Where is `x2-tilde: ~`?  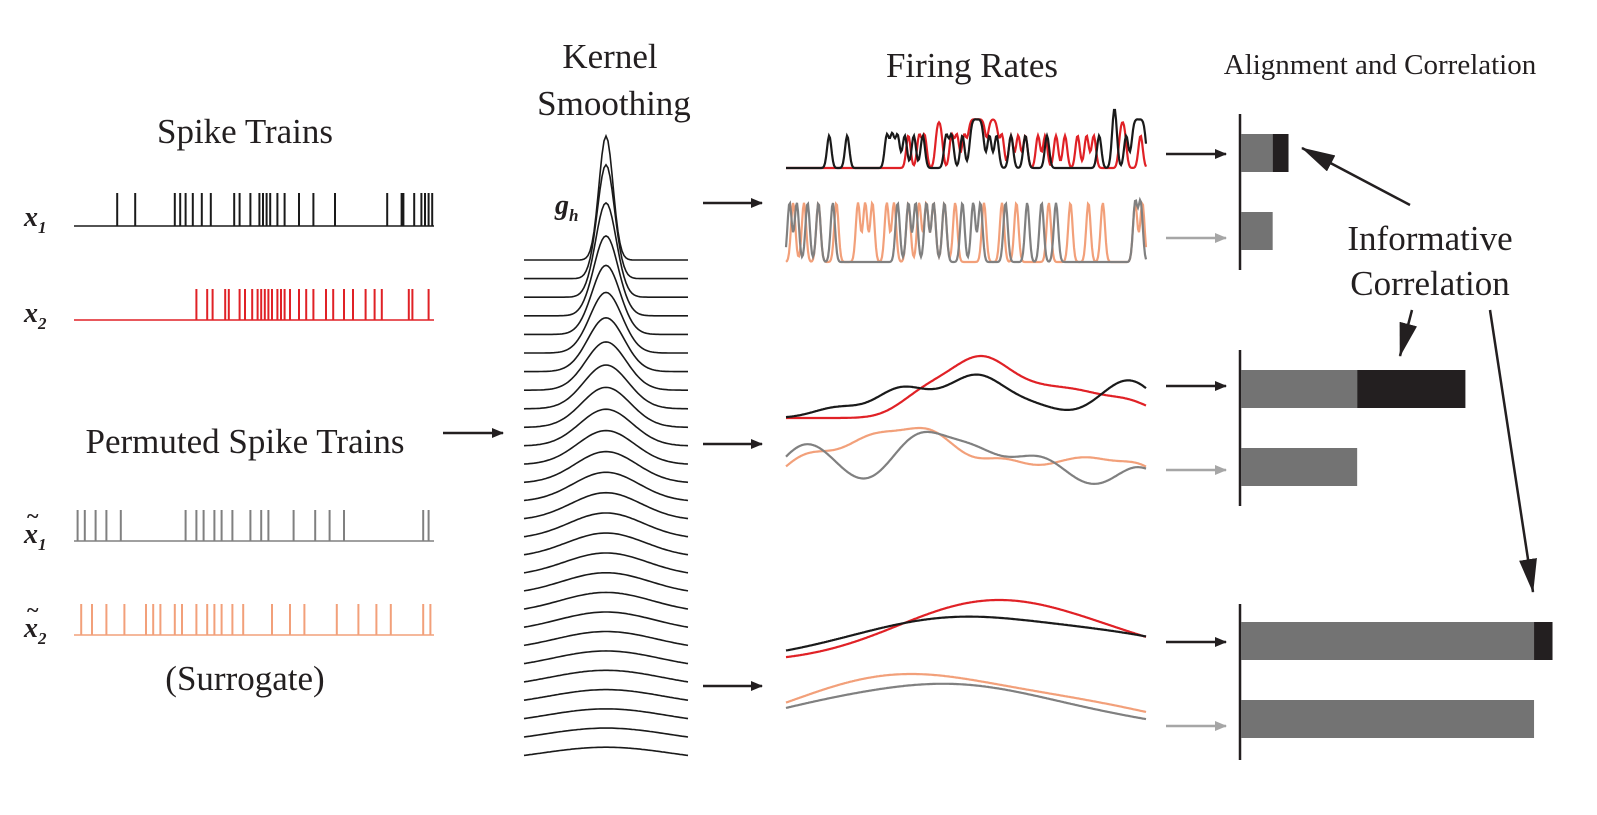
x2-tilde: ~ is located at coordinates (33, 609).